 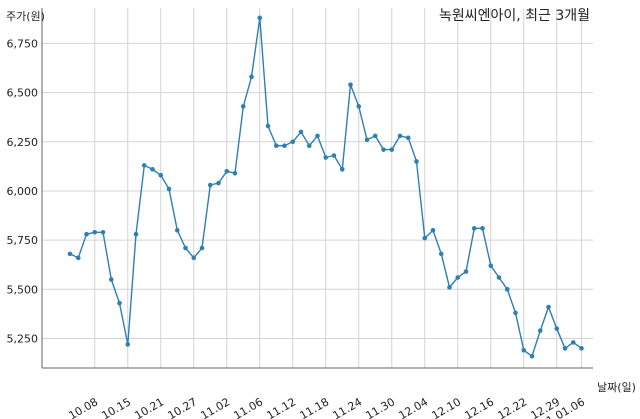 I want to click on x-axis-label: 날짜(일), so click(x=616, y=387).